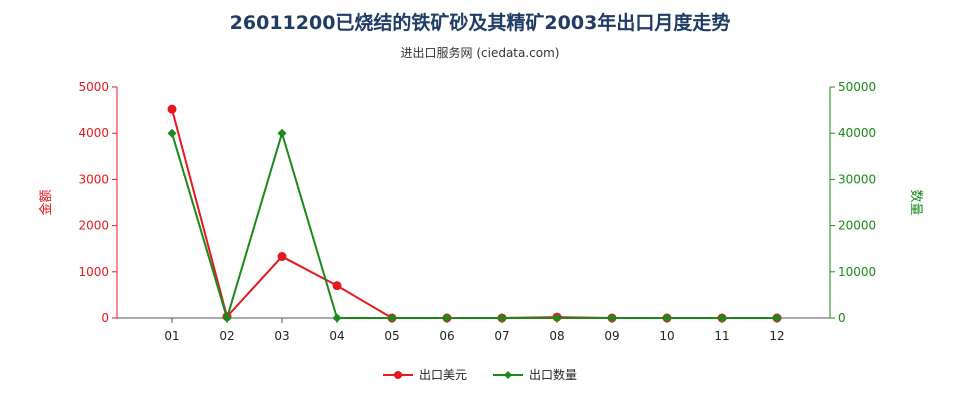 The width and height of the screenshot is (960, 400). I want to click on x-tick-label: 02, so click(226, 336).